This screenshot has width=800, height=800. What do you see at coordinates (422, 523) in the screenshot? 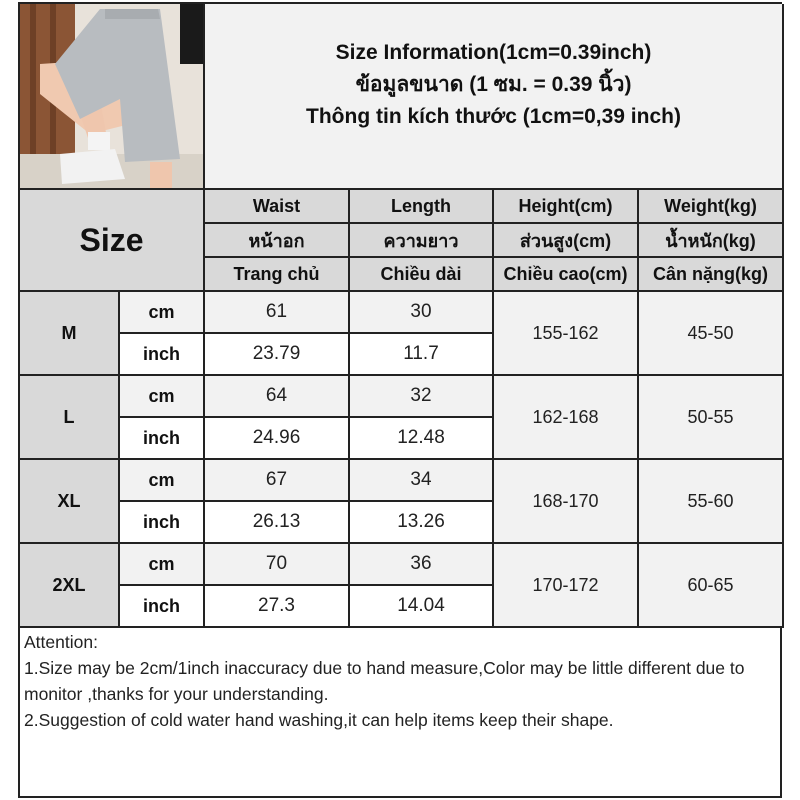
I see `length-inch-value: 13.26` at bounding box center [422, 523].